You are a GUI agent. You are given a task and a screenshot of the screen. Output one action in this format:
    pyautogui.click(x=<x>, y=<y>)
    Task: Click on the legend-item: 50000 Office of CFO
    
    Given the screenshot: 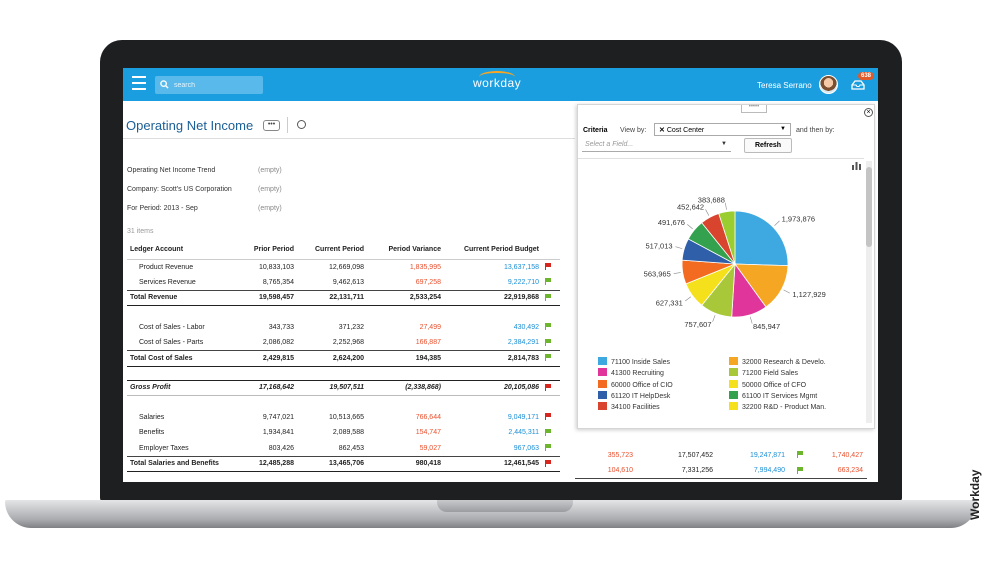 What is the action you would take?
    pyautogui.click(x=767, y=384)
    